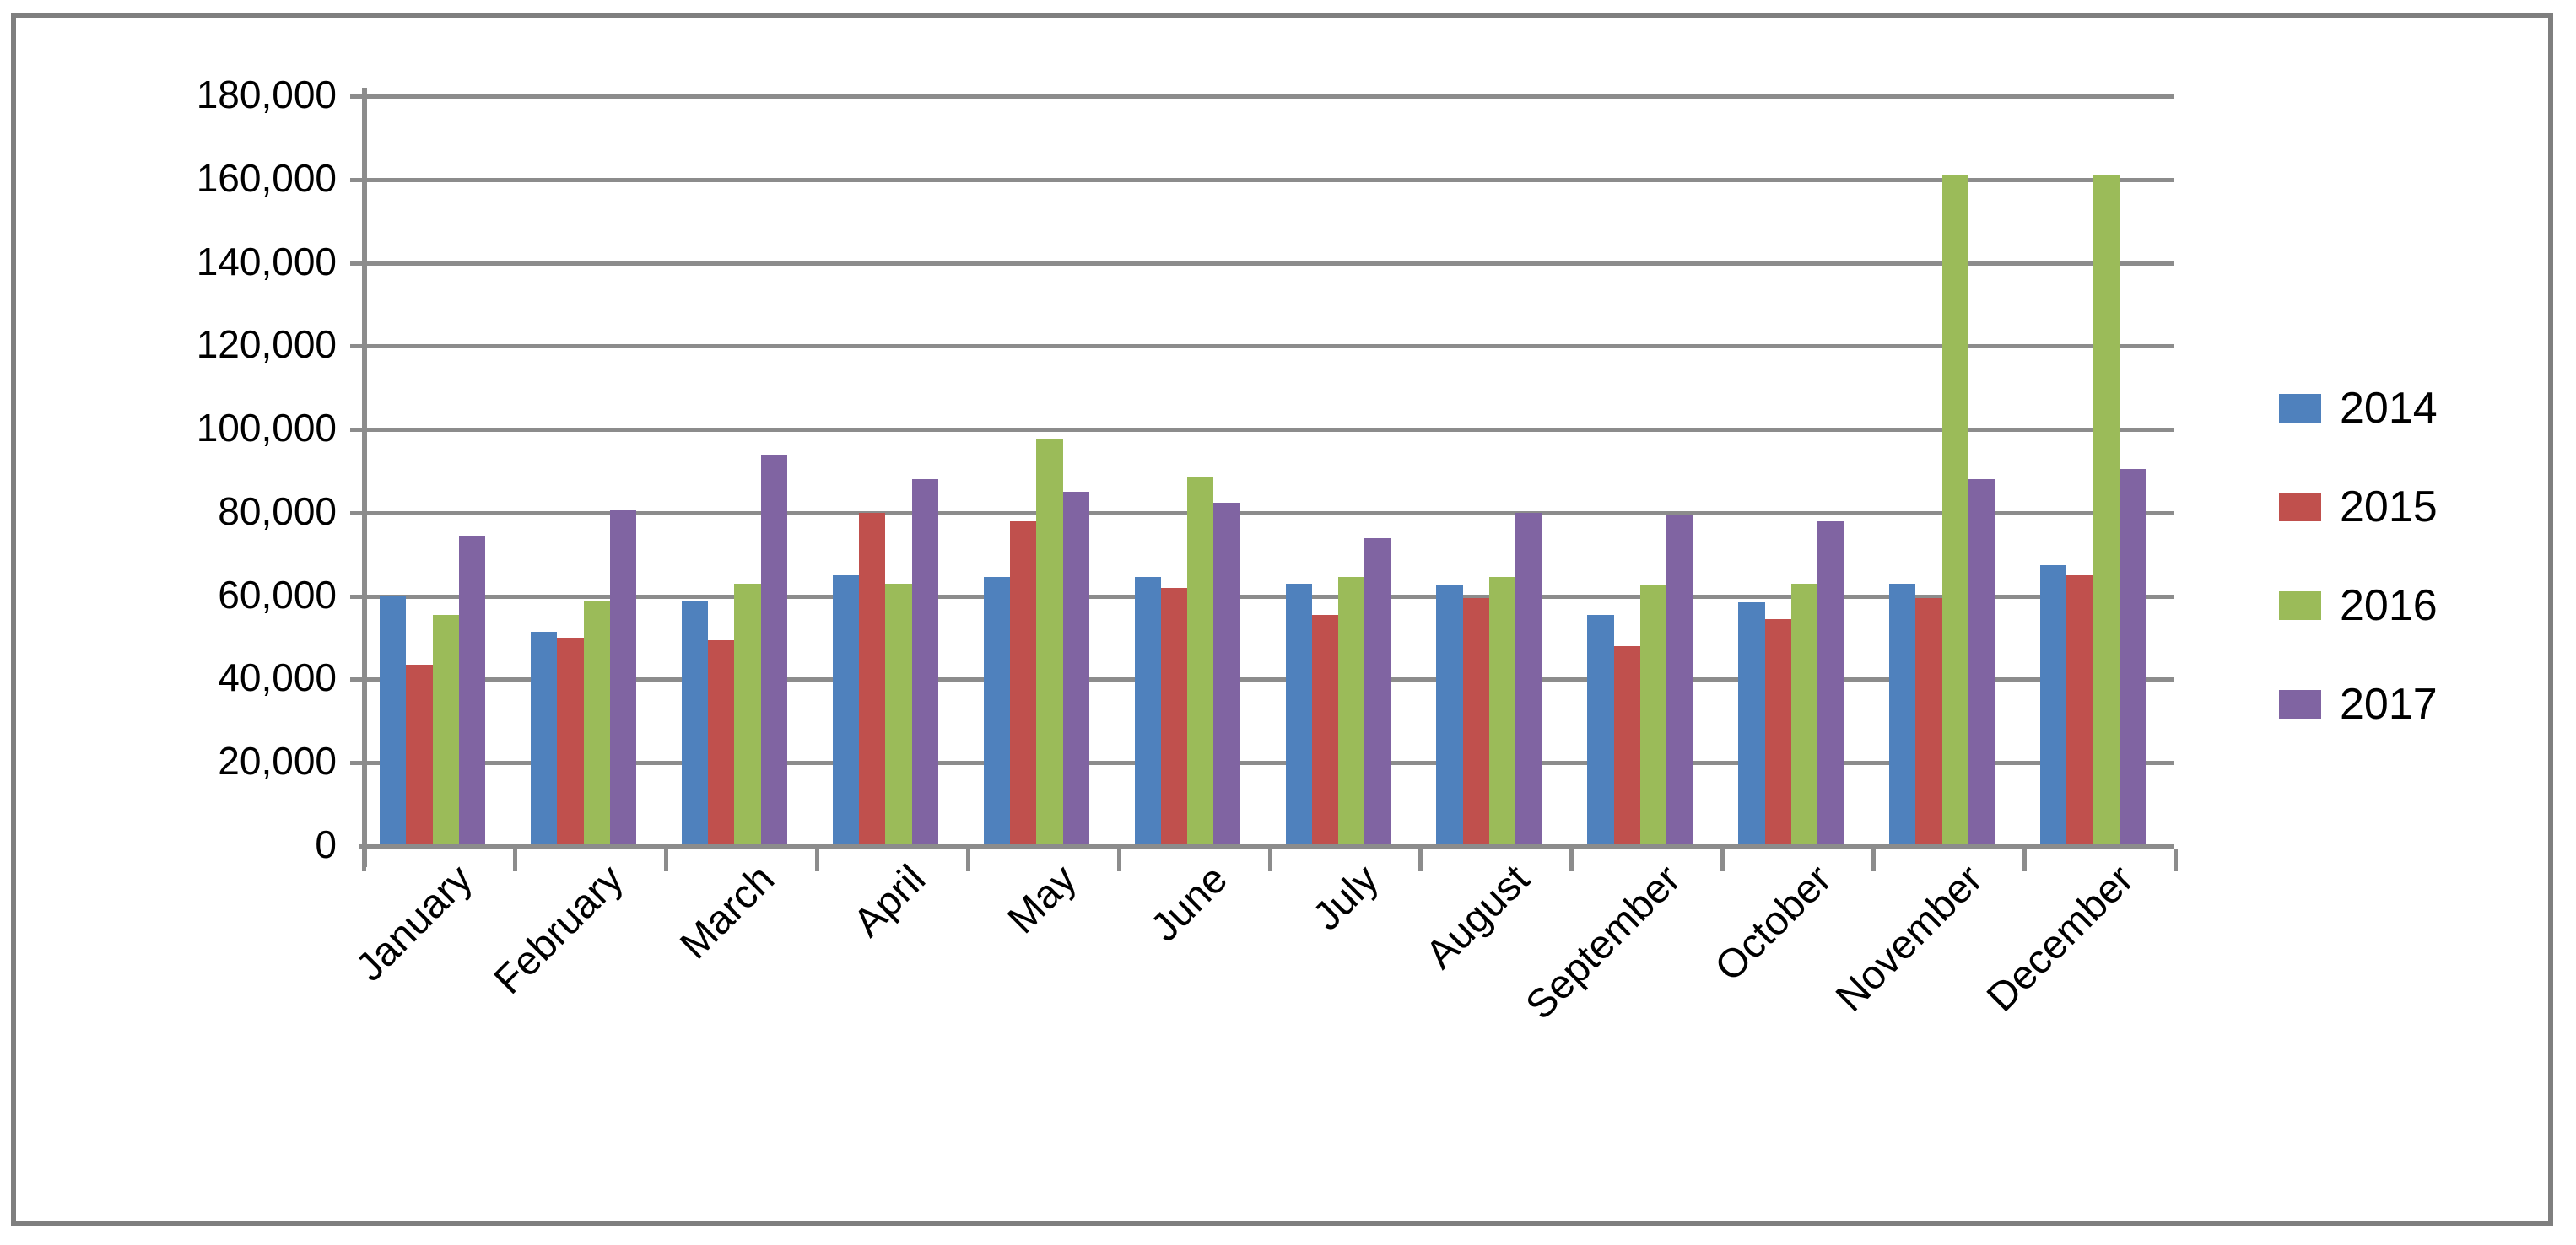  Describe the element at coordinates (1528, 679) in the screenshot. I see `bar-2017-august` at that location.